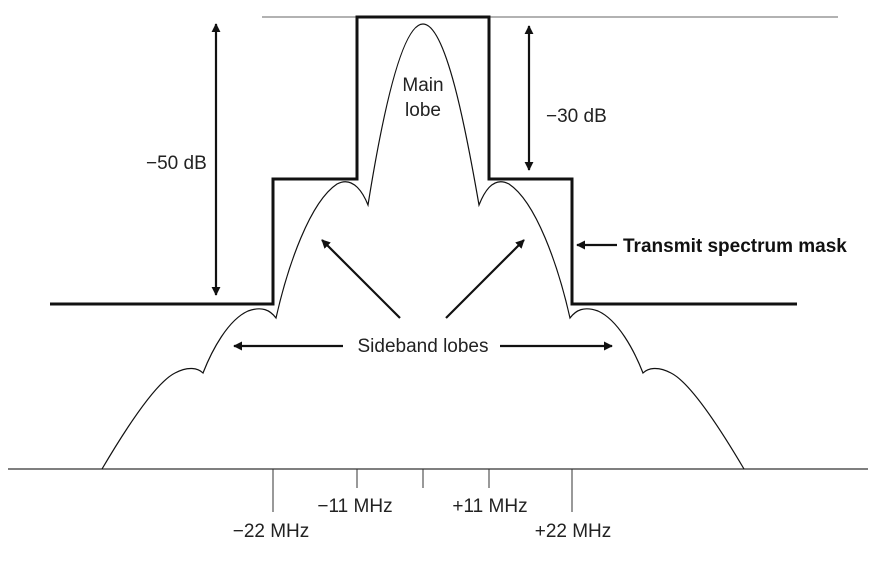 Image resolution: width=875 pixels, height=562 pixels. Describe the element at coordinates (354, 506) in the screenshot. I see `freq-label-minus-11: −11 MHz` at that location.